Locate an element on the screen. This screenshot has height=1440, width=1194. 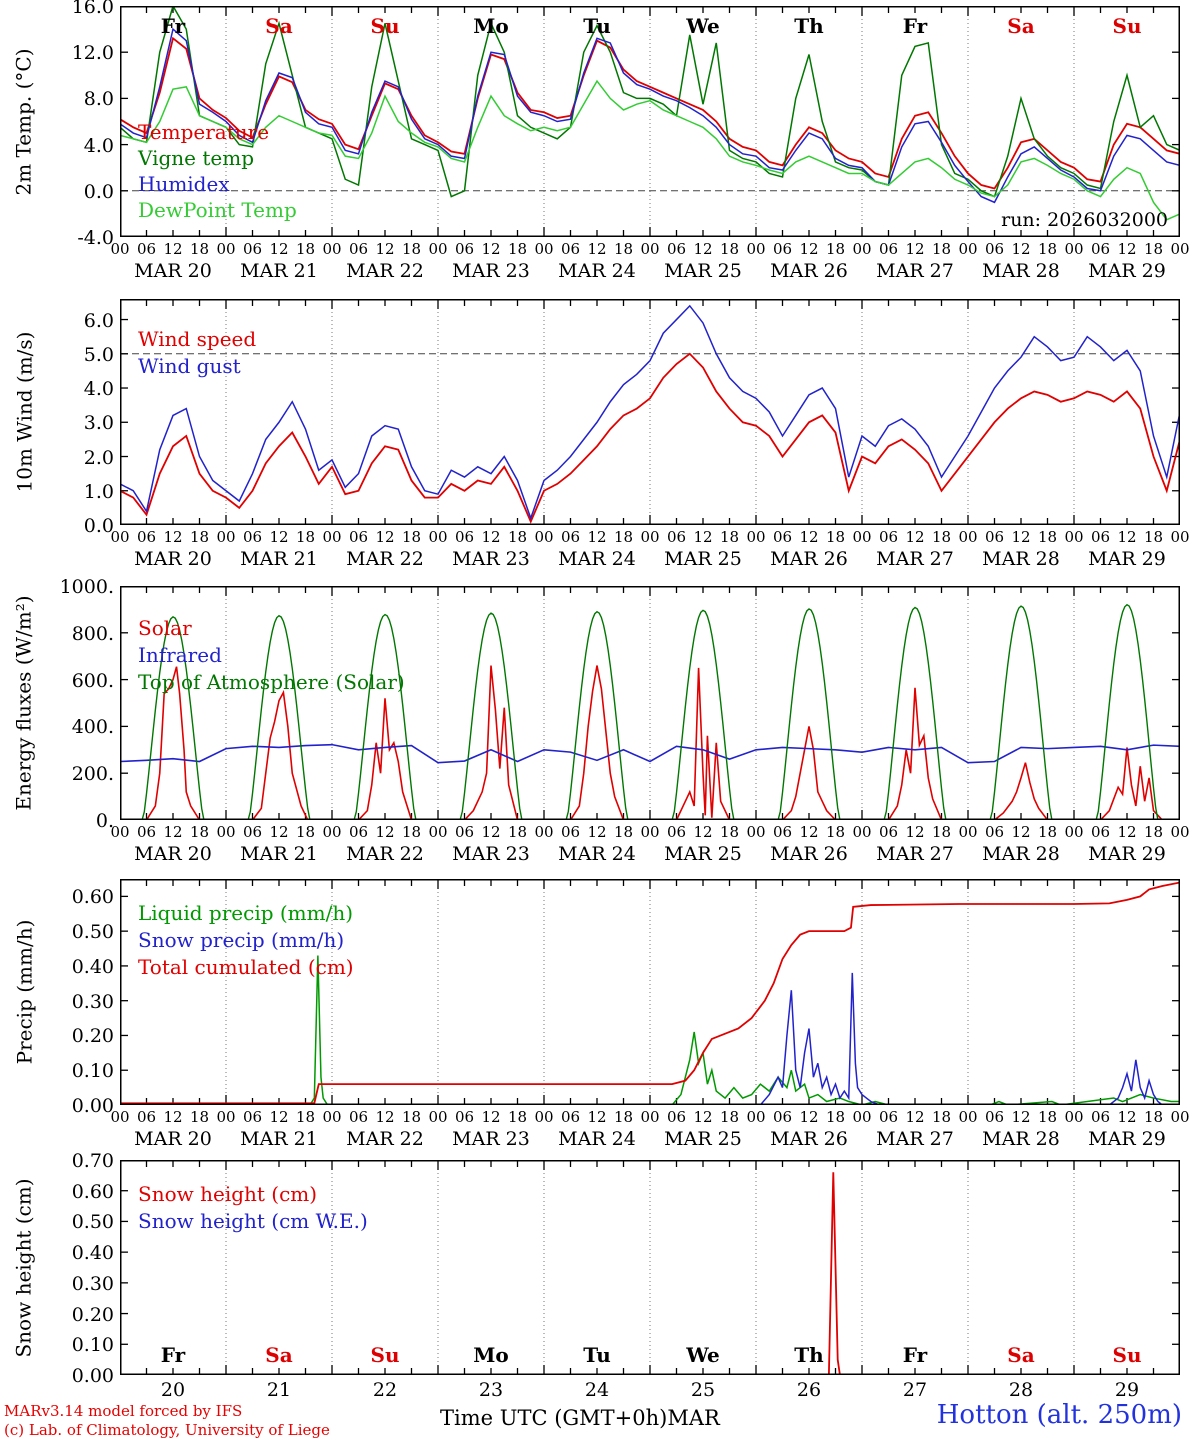
y-tick-label: 0.0 is located at coordinates (98, 526).